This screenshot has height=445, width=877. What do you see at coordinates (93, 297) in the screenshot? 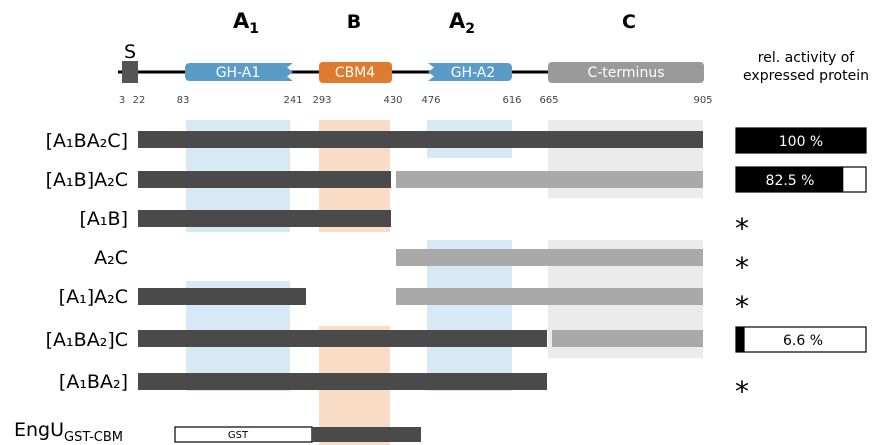
I see `construct-label: [A₁]A₂C` at bounding box center [93, 297].